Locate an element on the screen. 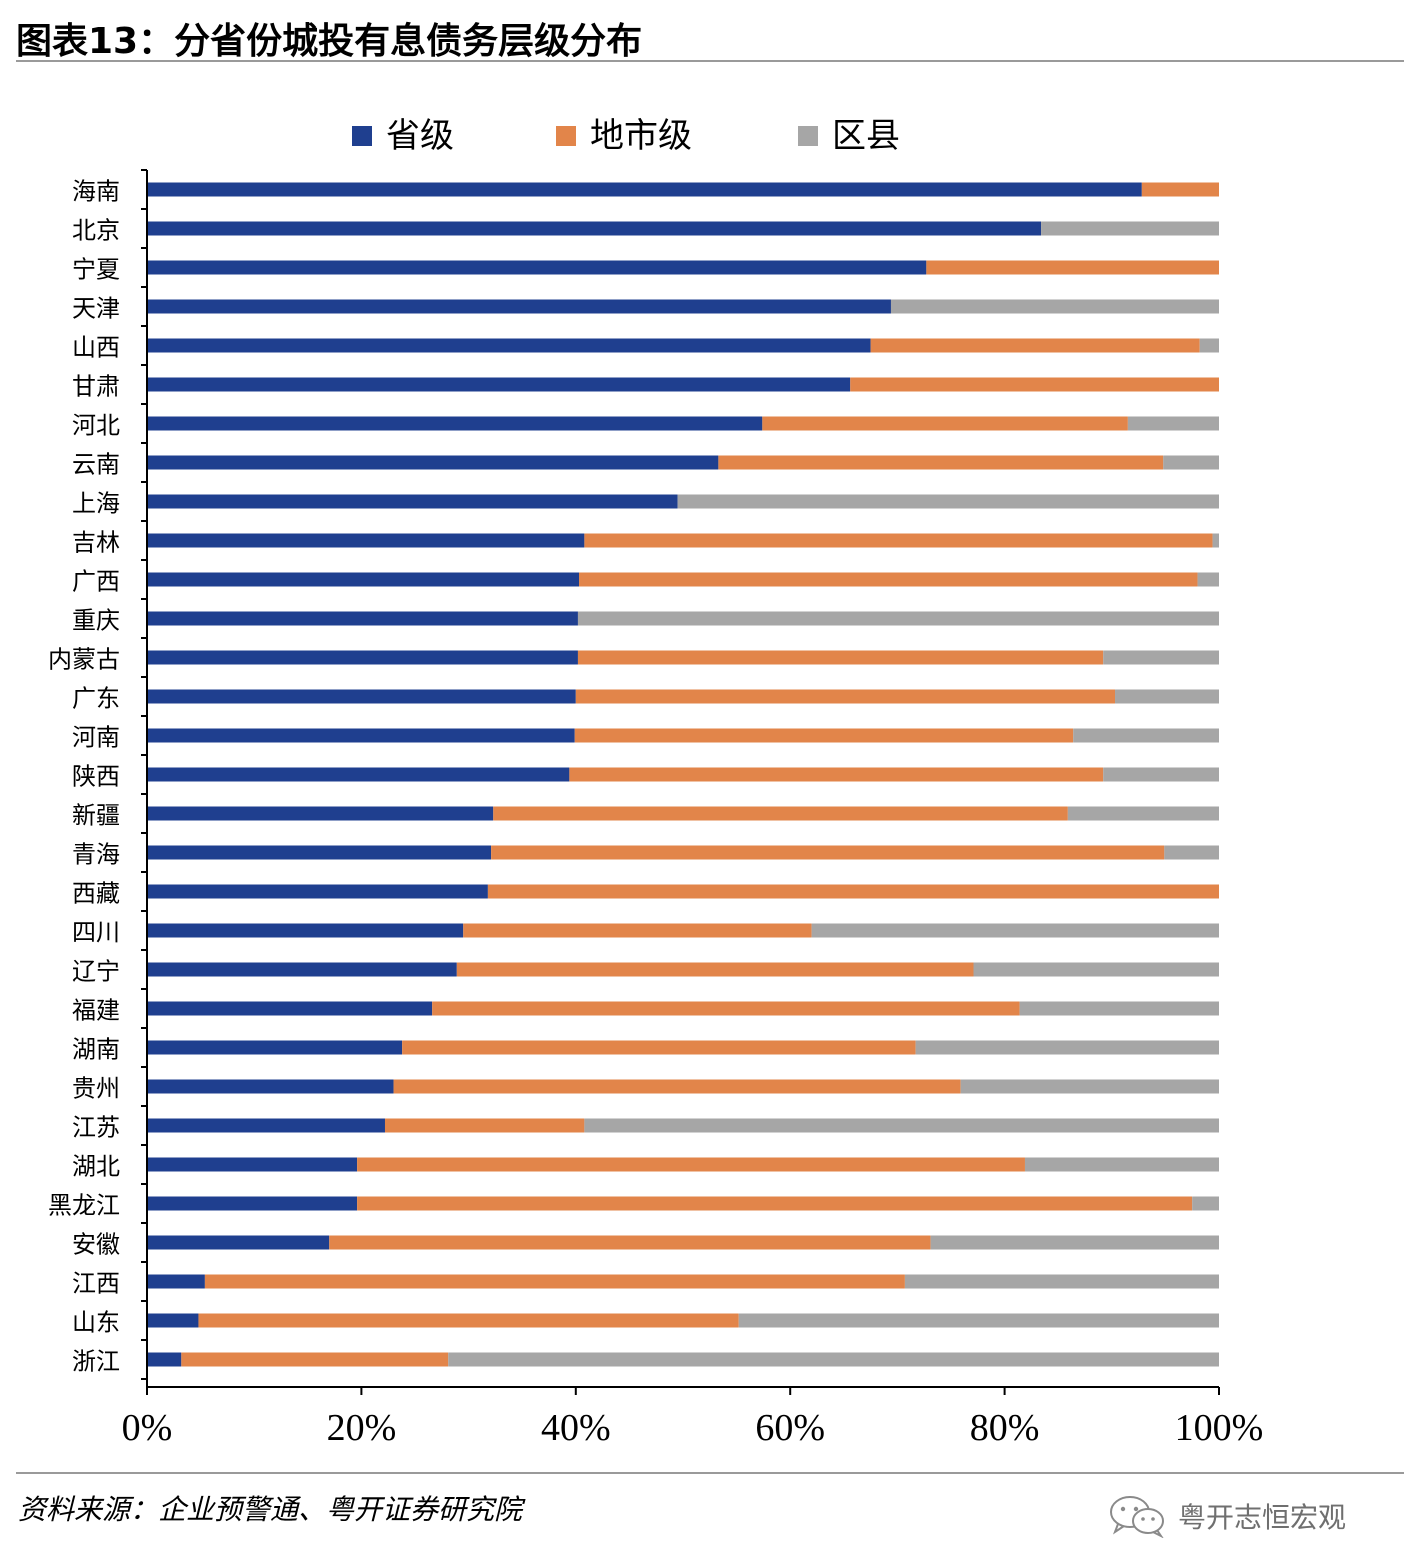  category-label: 江西 is located at coordinates (96, 1284).